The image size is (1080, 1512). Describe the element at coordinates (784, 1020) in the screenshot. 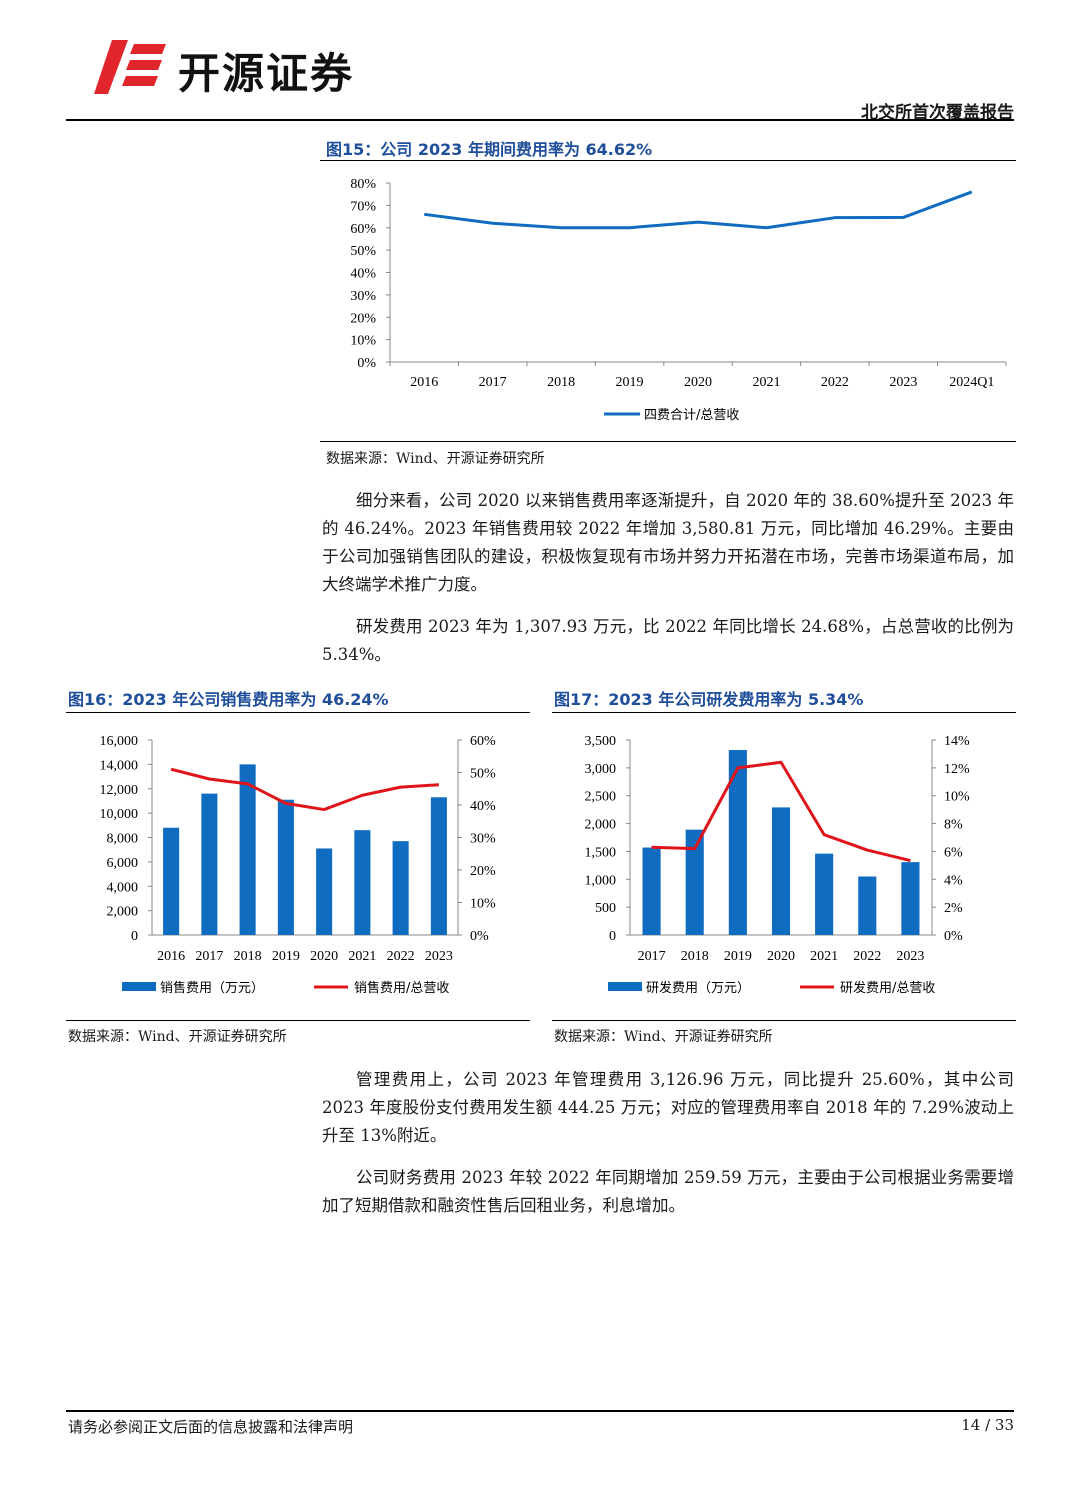

I see `fig17-bottom-rule` at that location.